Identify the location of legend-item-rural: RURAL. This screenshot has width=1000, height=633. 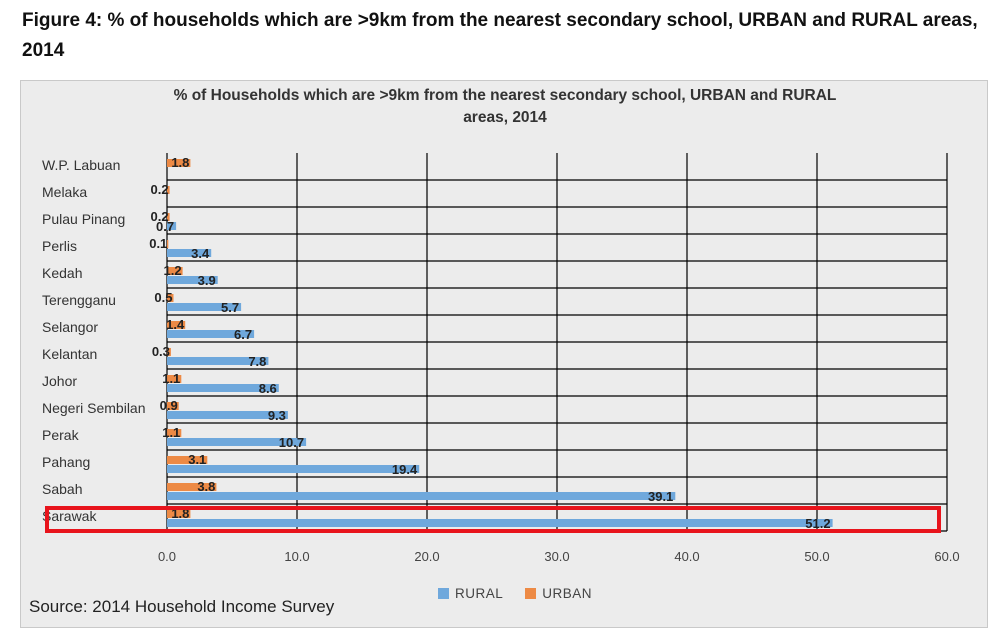
(470, 593).